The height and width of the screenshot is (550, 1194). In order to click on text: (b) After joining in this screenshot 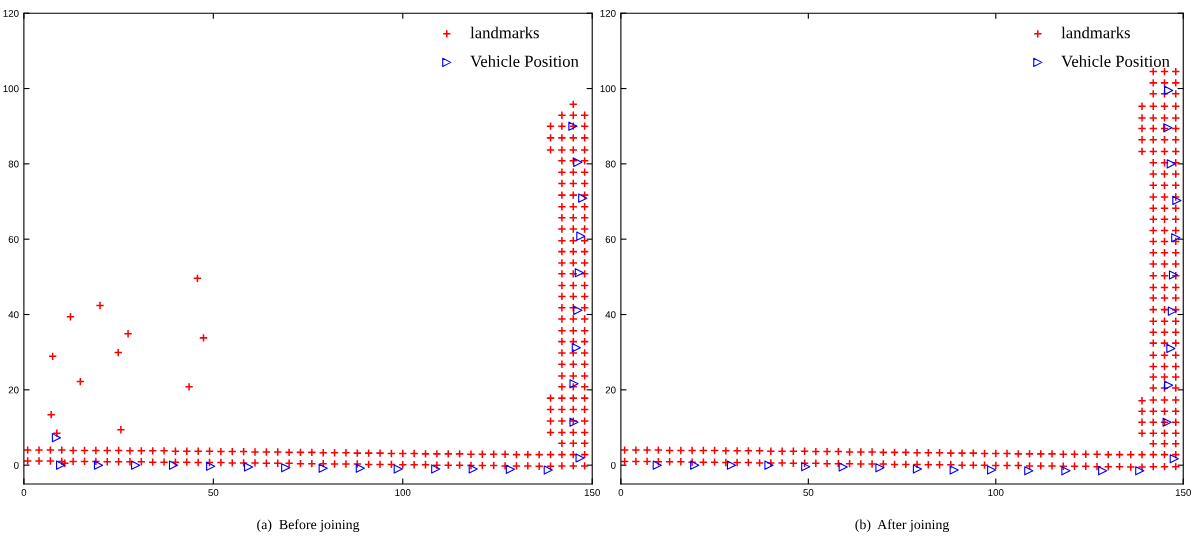, I will do `click(902, 526)`.